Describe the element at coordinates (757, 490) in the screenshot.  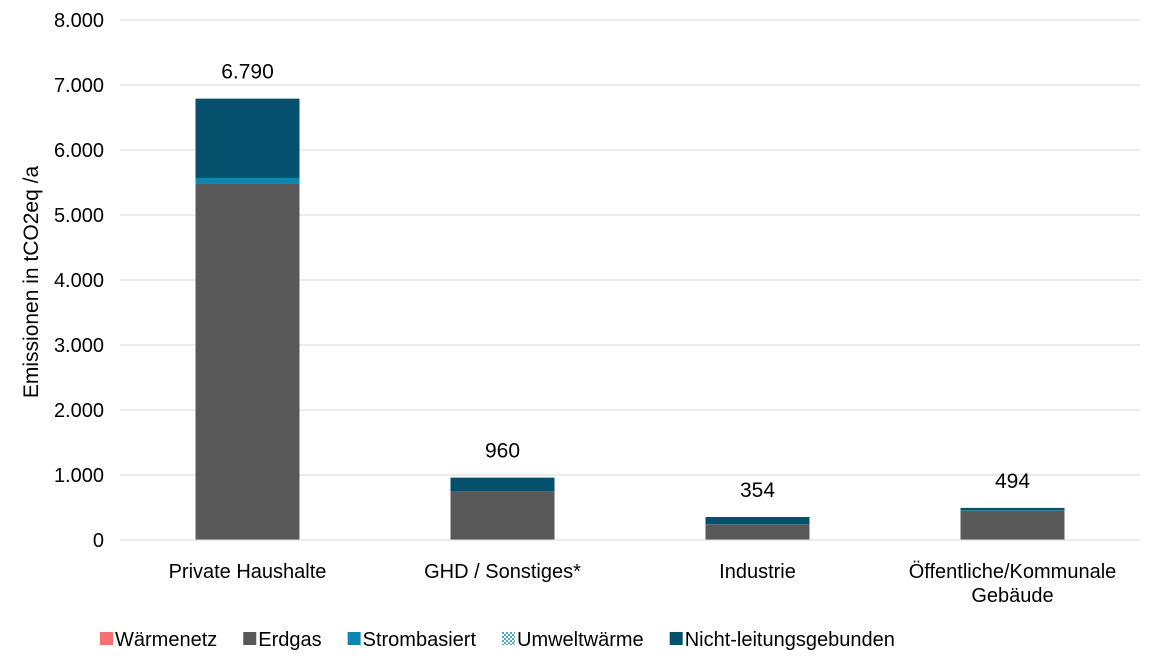
I see `bar-total-label: 354` at that location.